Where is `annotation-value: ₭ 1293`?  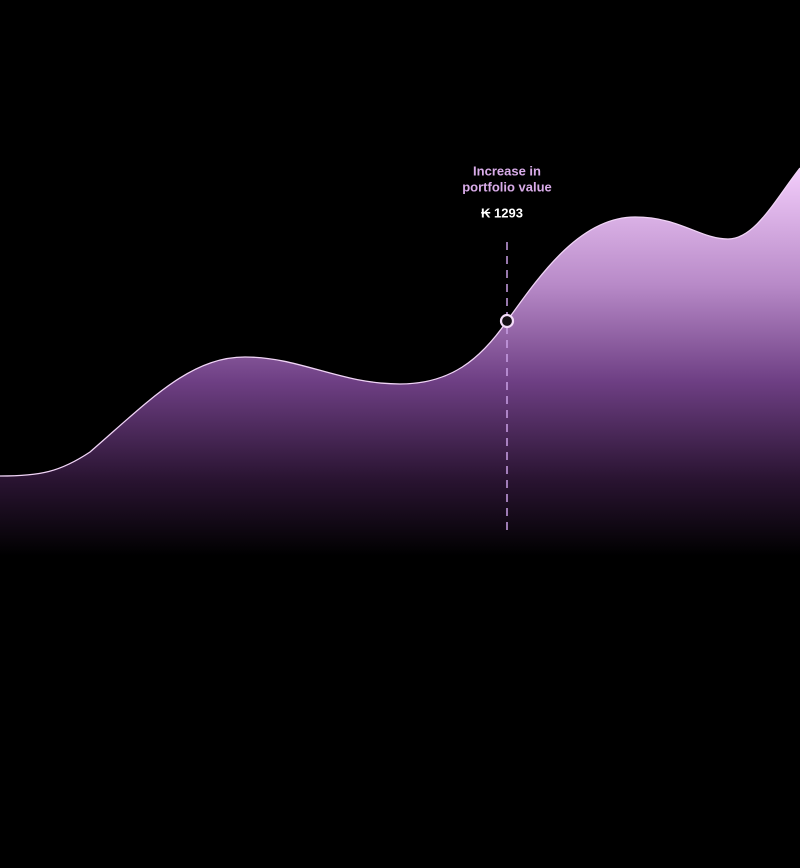 annotation-value: ₭ 1293 is located at coordinates (502, 212).